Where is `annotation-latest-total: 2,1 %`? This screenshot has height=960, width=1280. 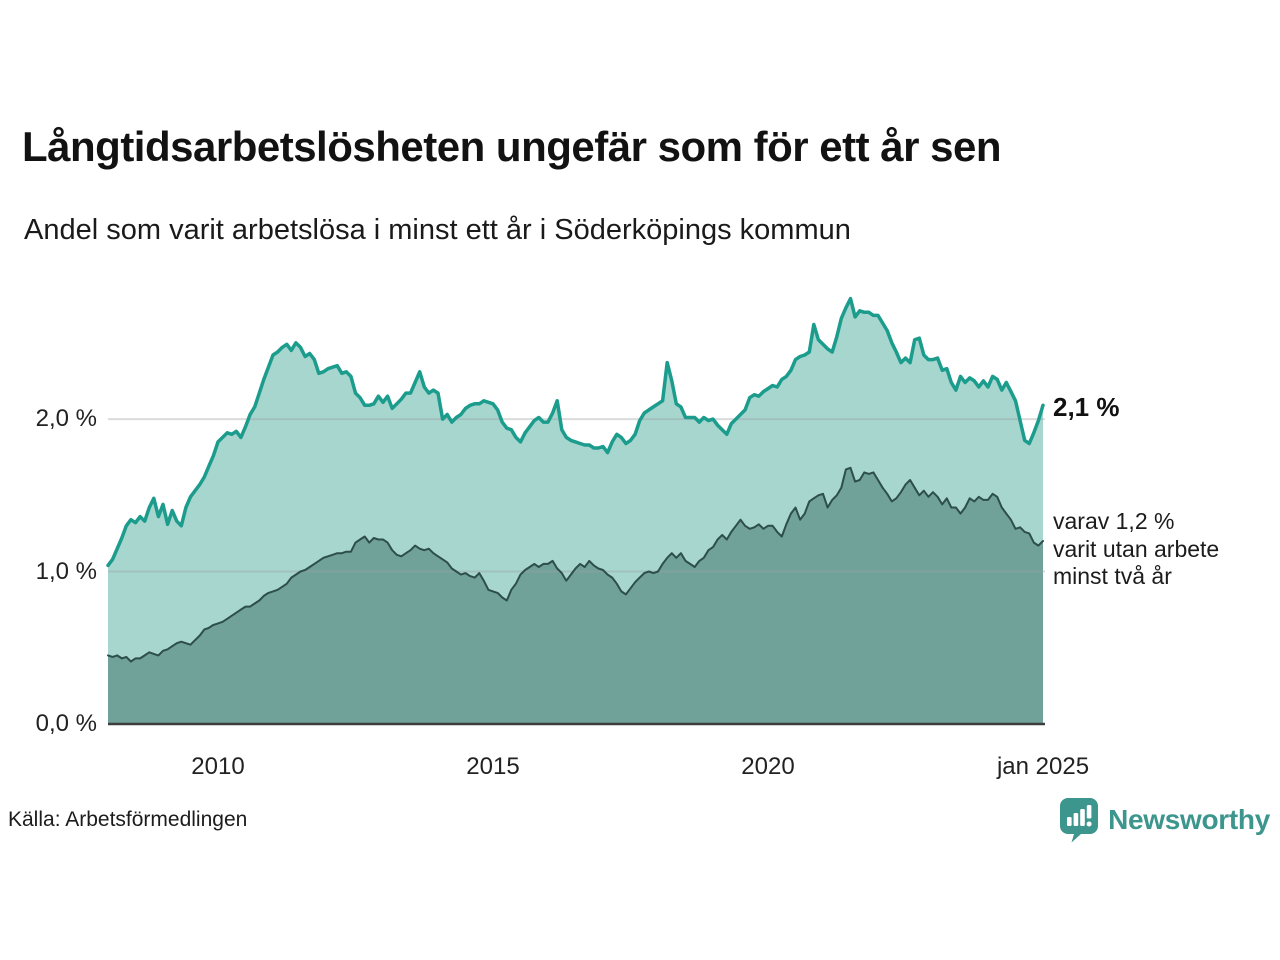
annotation-latest-total: 2,1 % is located at coordinates (1086, 407).